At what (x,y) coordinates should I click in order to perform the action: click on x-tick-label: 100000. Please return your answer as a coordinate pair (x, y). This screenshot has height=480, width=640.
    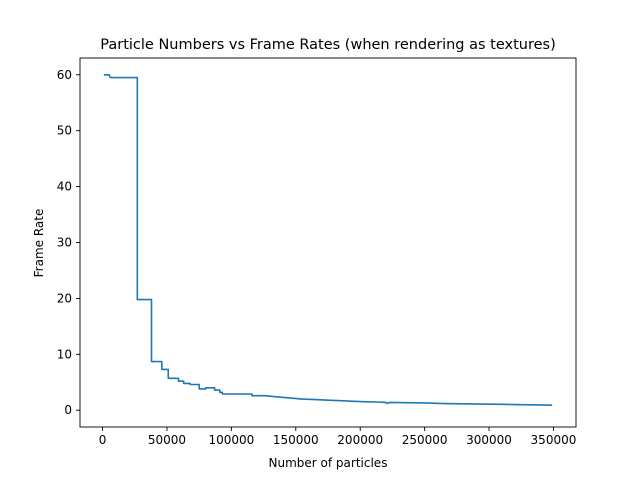
    Looking at the image, I should click on (231, 440).